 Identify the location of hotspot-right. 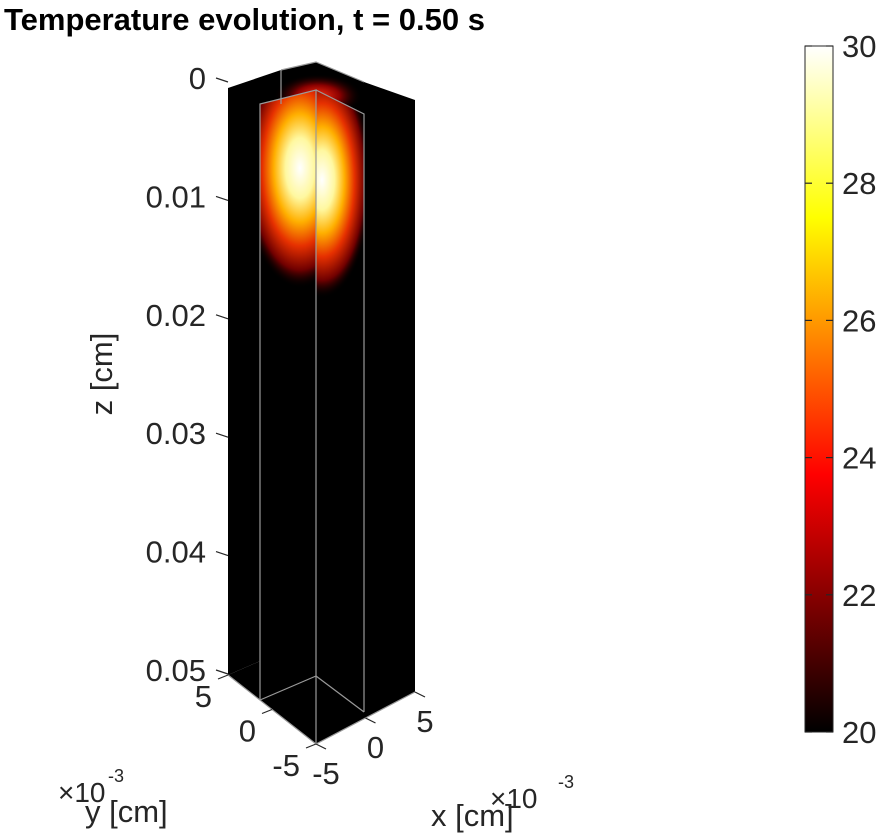
(340, 194).